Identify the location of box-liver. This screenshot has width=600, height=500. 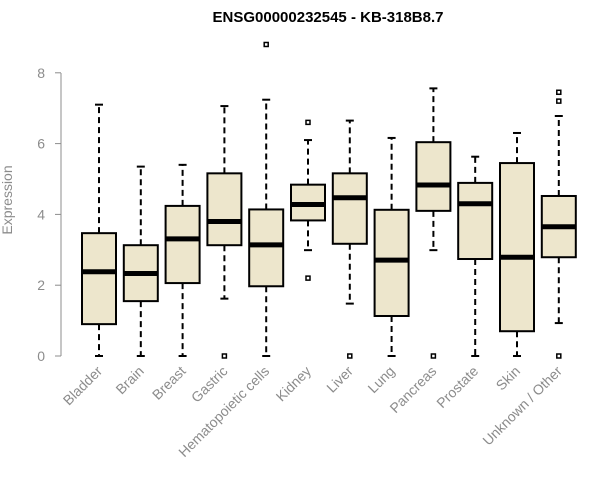
(349, 239).